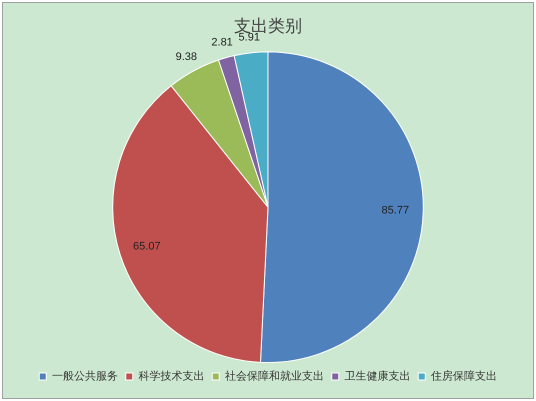 The height and width of the screenshot is (401, 536). Describe the element at coordinates (85, 375) in the screenshot. I see `legend-label: 一般公共服务` at that location.